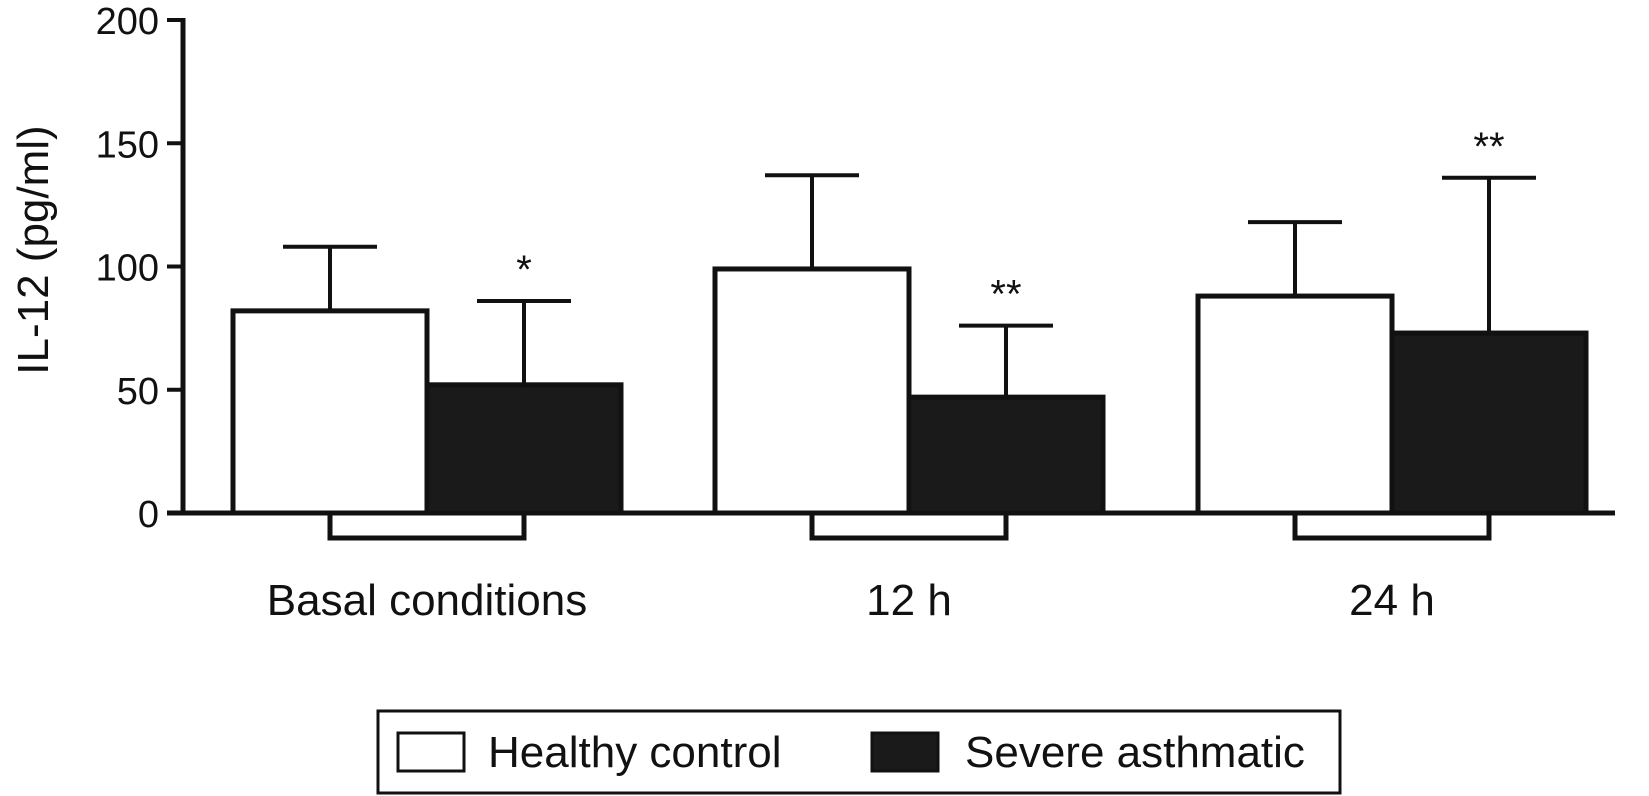 This screenshot has height=796, width=1649. What do you see at coordinates (634, 752) in the screenshot?
I see `legend-label-healthy-control: Healthy control` at bounding box center [634, 752].